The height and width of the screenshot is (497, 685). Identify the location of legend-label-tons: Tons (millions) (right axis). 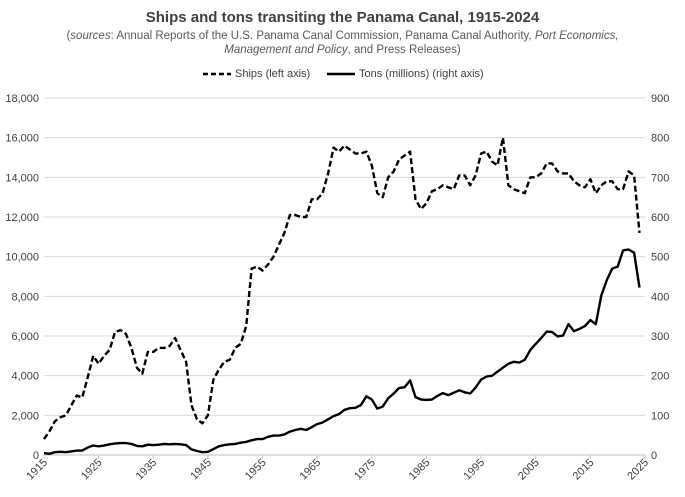
(421, 74).